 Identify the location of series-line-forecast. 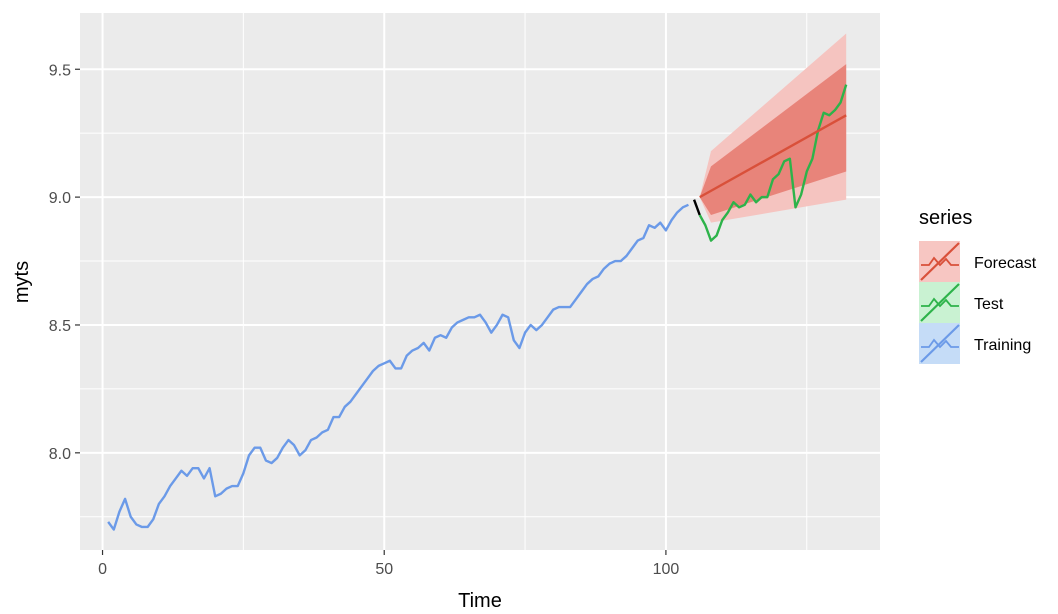
(773, 156).